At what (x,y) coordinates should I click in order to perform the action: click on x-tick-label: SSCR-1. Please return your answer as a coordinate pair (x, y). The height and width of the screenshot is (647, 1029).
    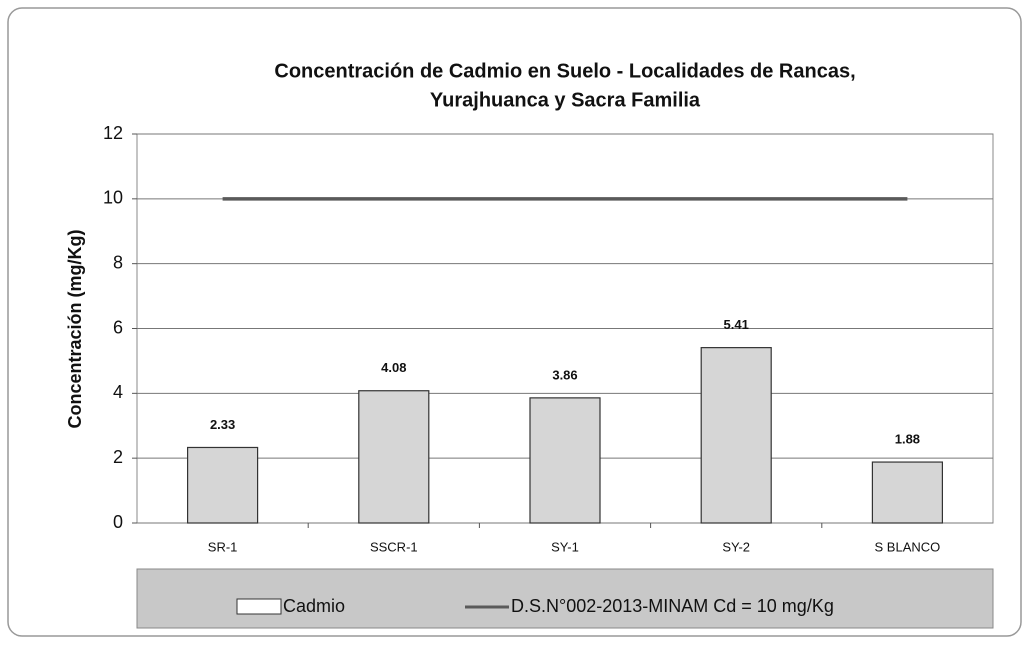
    Looking at the image, I should click on (394, 546).